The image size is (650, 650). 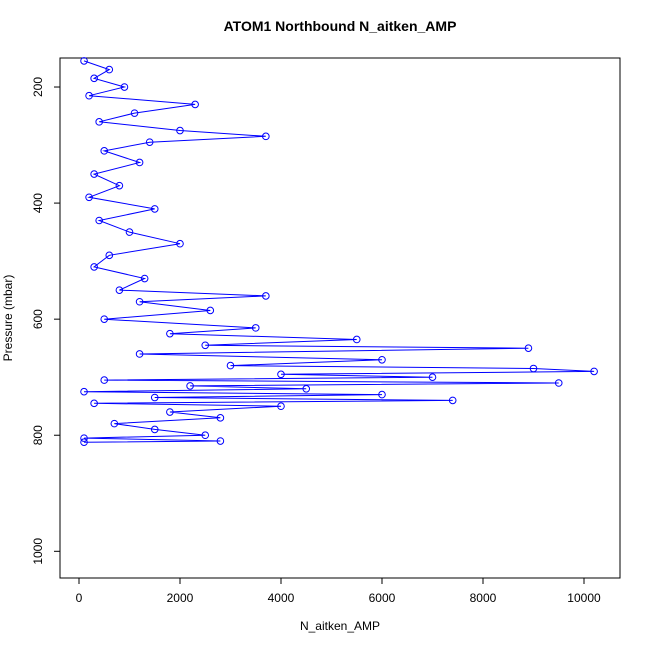 What do you see at coordinates (38, 551) in the screenshot?
I see `y-tick-label: 1000` at bounding box center [38, 551].